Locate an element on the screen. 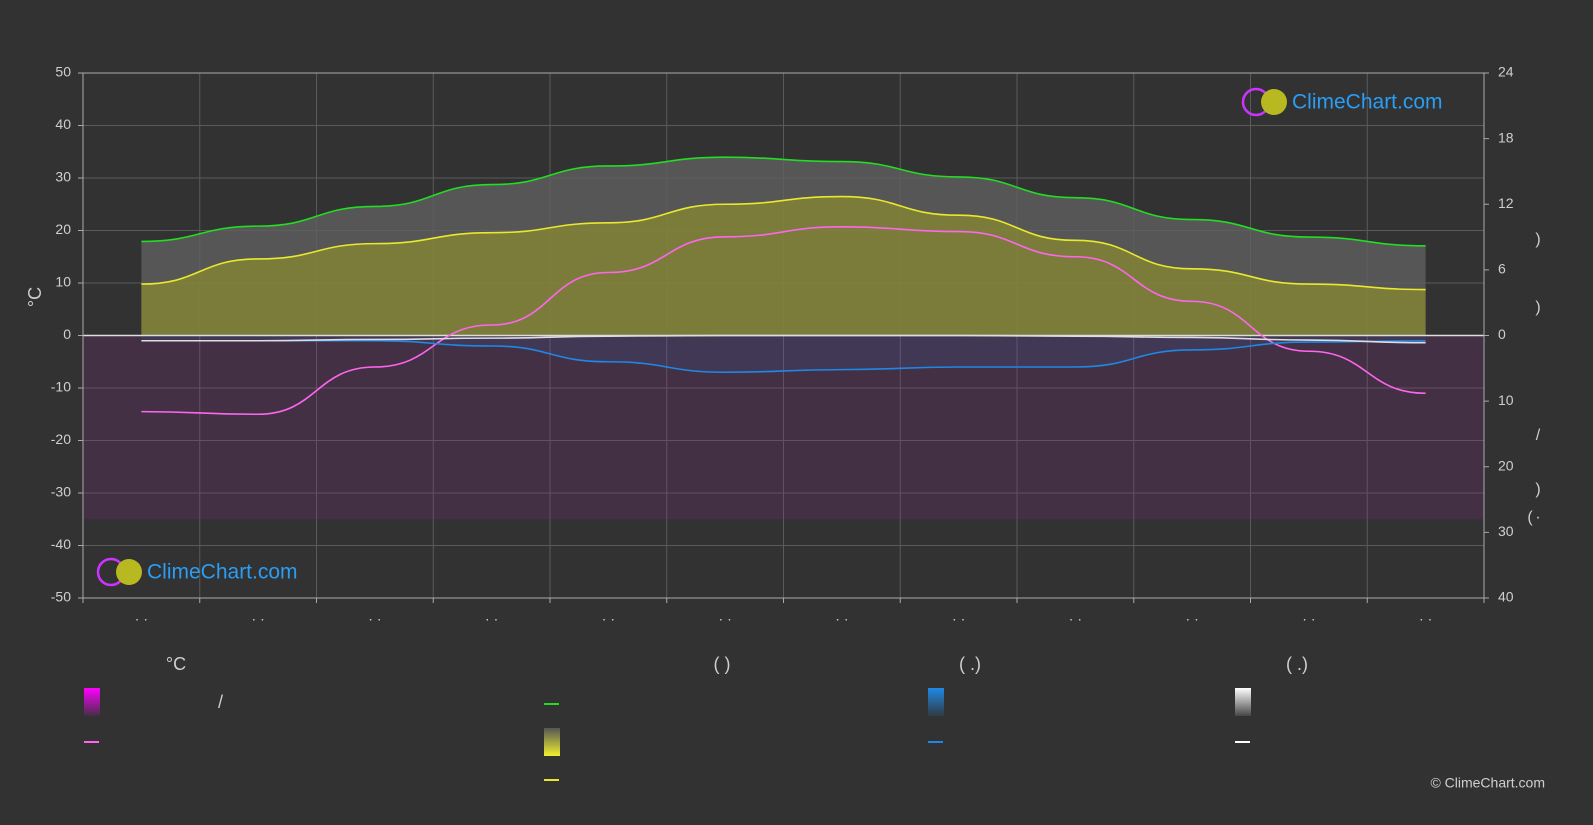 This screenshot has height=825, width=1593. legend-text: / is located at coordinates (220, 702).